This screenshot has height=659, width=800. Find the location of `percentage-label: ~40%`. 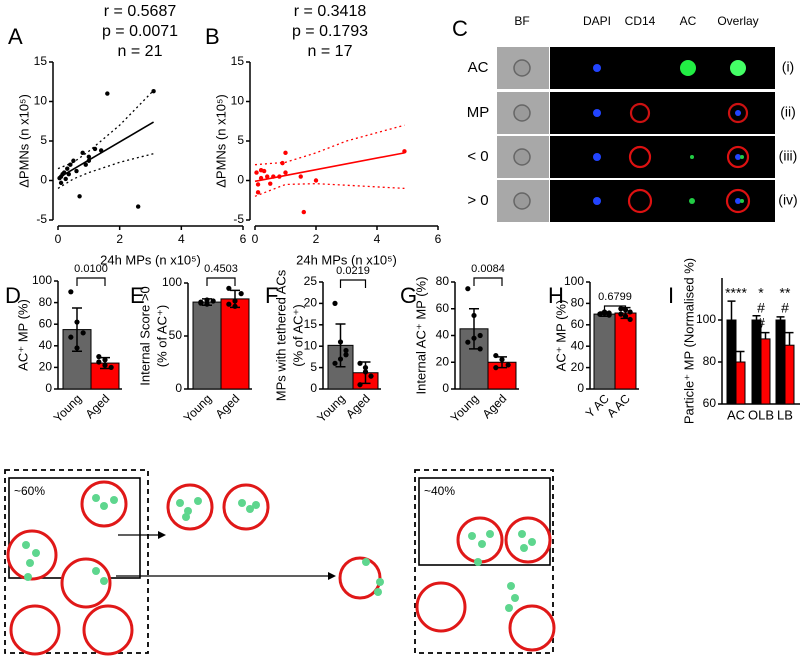

percentage-label: ~40% is located at coordinates (439, 491).